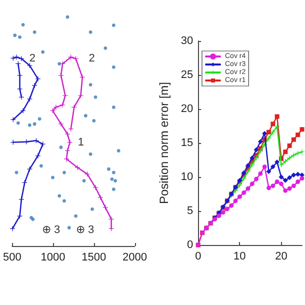  Describe the element at coordinates (240, 256) in the screenshot. I see `x-tick-label: 10` at that location.